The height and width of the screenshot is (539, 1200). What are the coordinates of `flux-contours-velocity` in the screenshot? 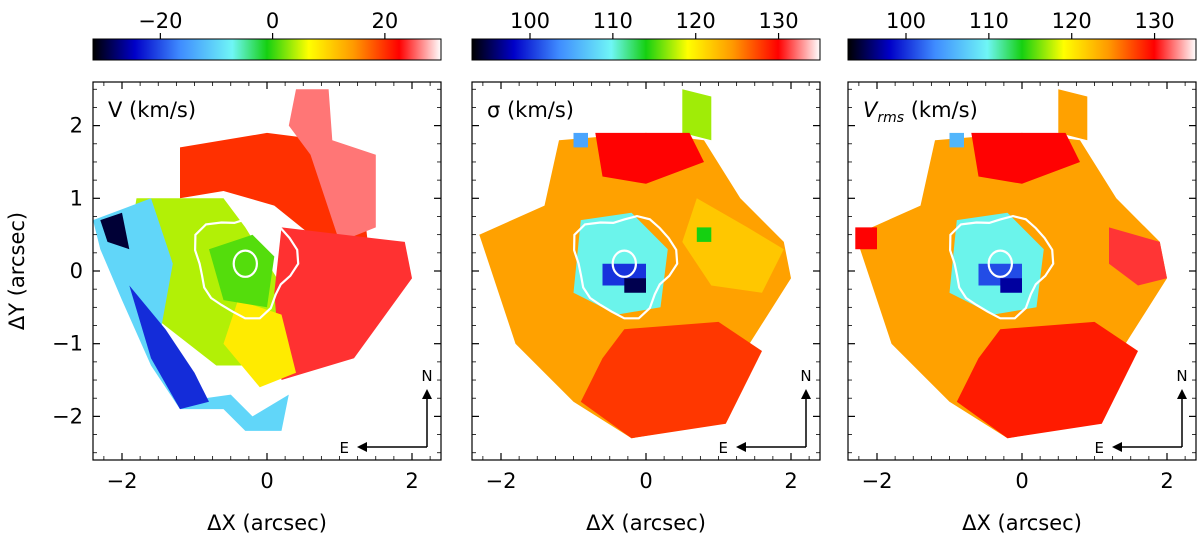 It's located at (246, 267).